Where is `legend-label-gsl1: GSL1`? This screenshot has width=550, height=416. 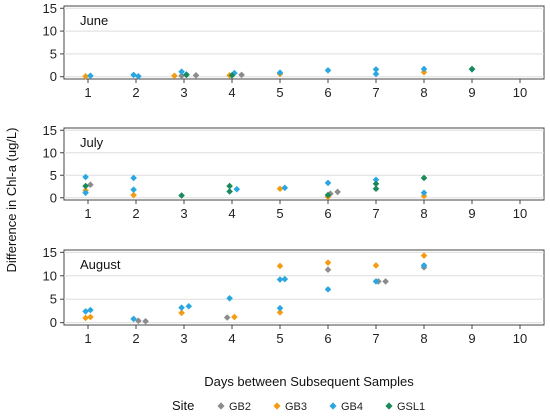
legend-label-gsl1: GSL1 is located at coordinates (411, 407).